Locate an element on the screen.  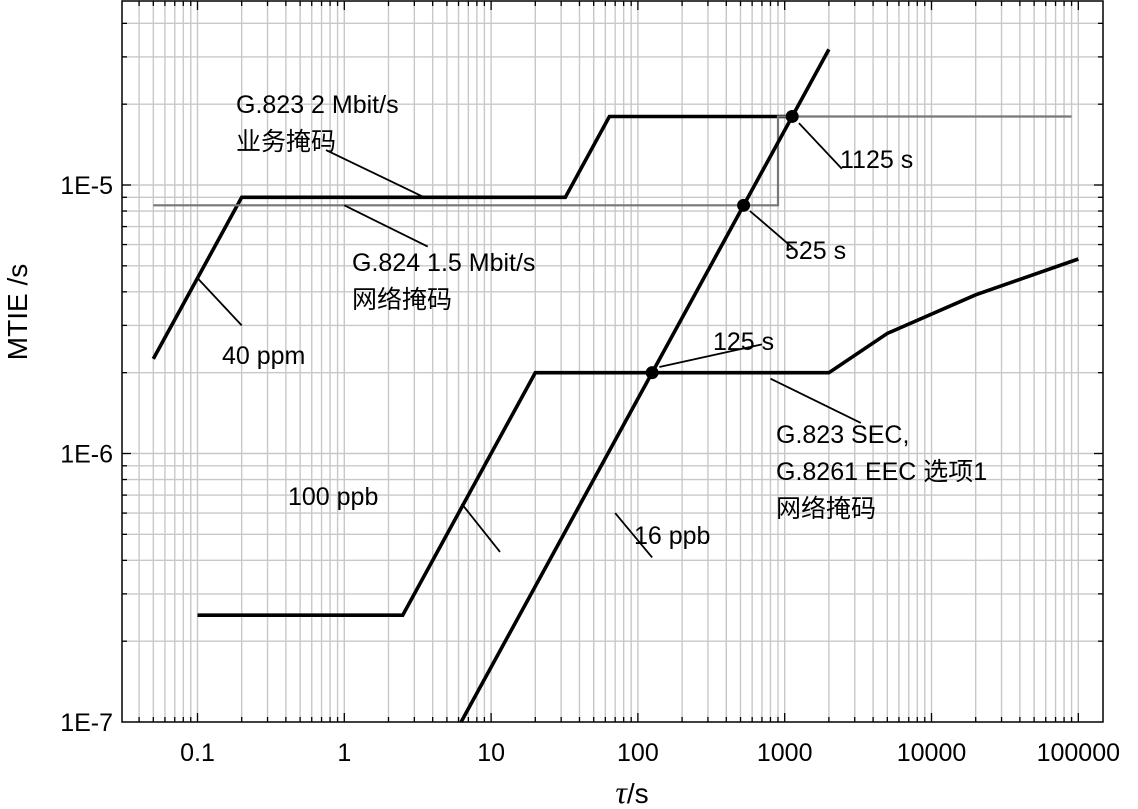
x-tick-label: 10 is located at coordinates (491, 753).